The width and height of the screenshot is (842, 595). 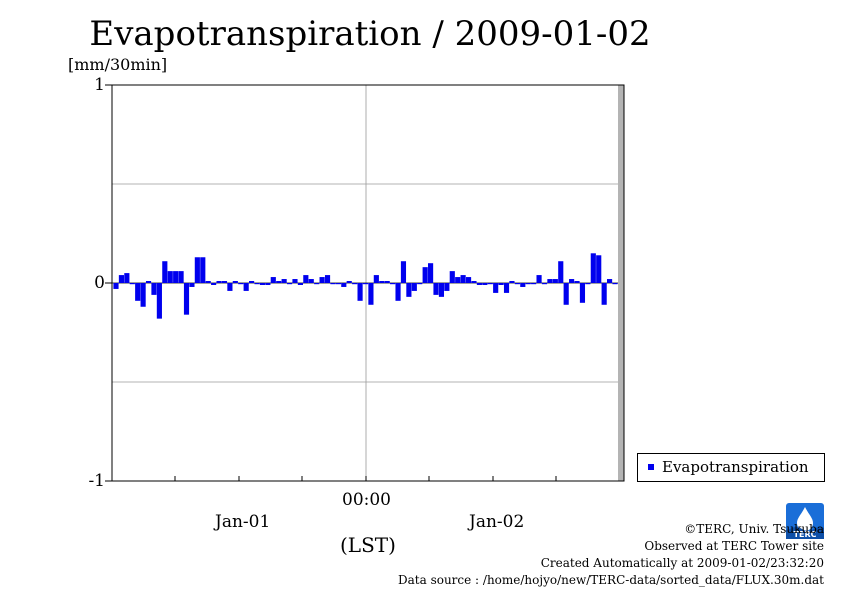 What do you see at coordinates (805, 534) in the screenshot?
I see `logo-text: TERC` at bounding box center [805, 534].